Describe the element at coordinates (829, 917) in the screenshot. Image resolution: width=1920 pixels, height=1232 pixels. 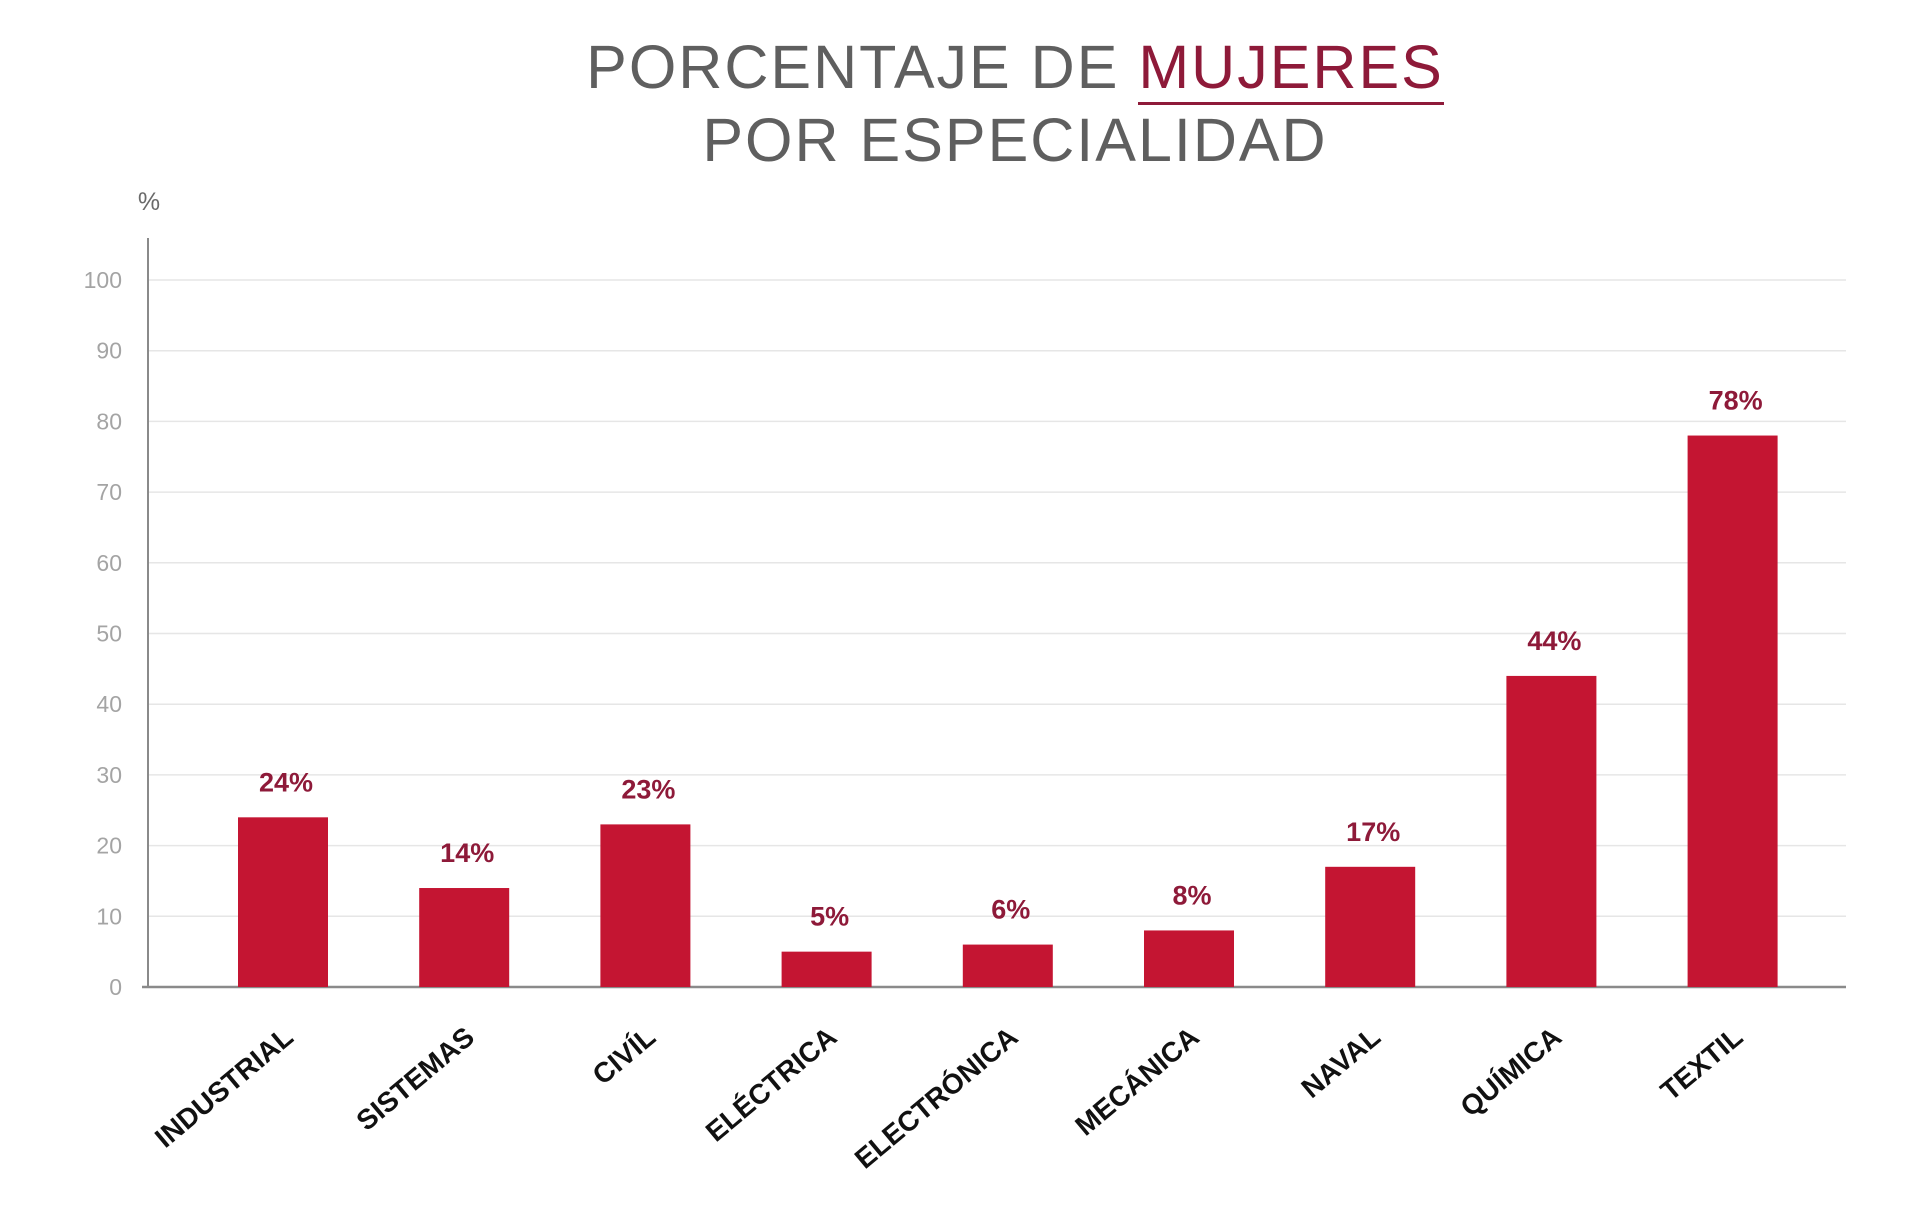
I see `bar-value-label-3: 5%` at that location.